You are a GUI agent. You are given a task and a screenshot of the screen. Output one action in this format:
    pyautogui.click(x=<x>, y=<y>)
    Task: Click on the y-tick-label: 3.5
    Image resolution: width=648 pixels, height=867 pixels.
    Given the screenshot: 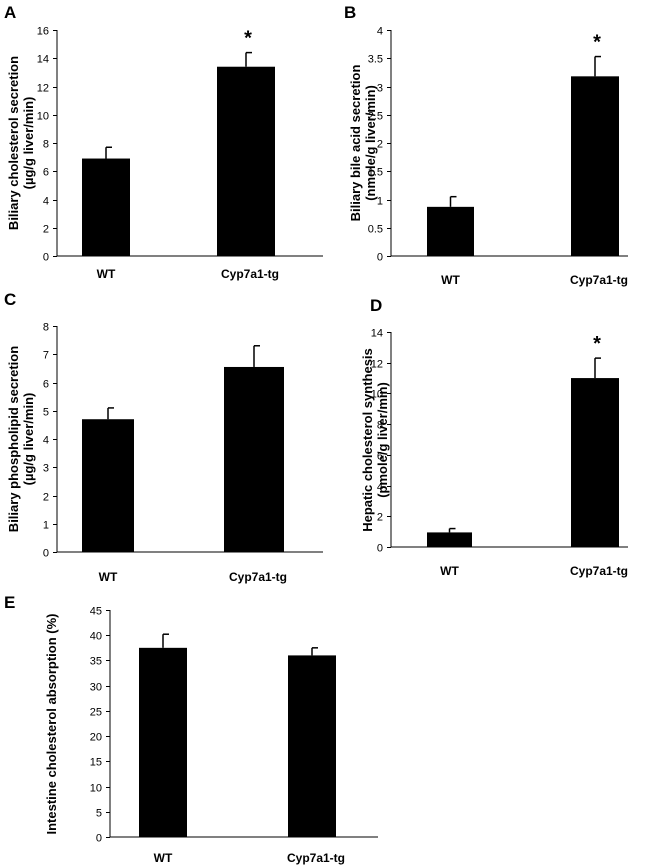 What is the action you would take?
    pyautogui.click(x=375, y=60)
    